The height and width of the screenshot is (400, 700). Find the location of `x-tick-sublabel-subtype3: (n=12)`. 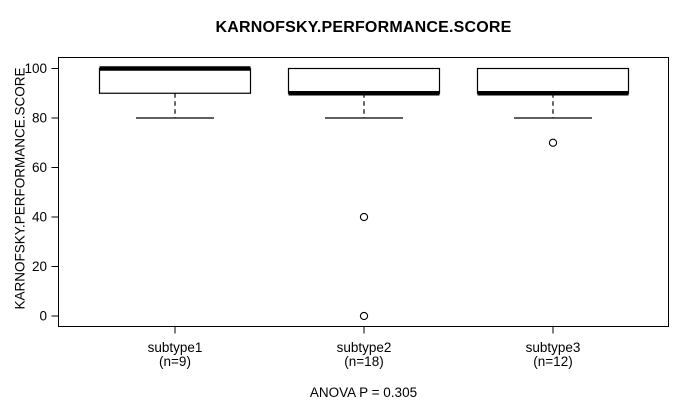

x-tick-sublabel-subtype3: (n=12) is located at coordinates (552, 361).